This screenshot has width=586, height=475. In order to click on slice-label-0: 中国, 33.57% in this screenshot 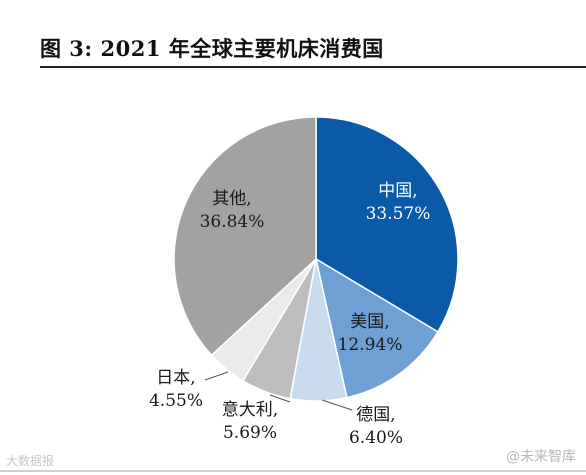, I will do `click(398, 202)`.